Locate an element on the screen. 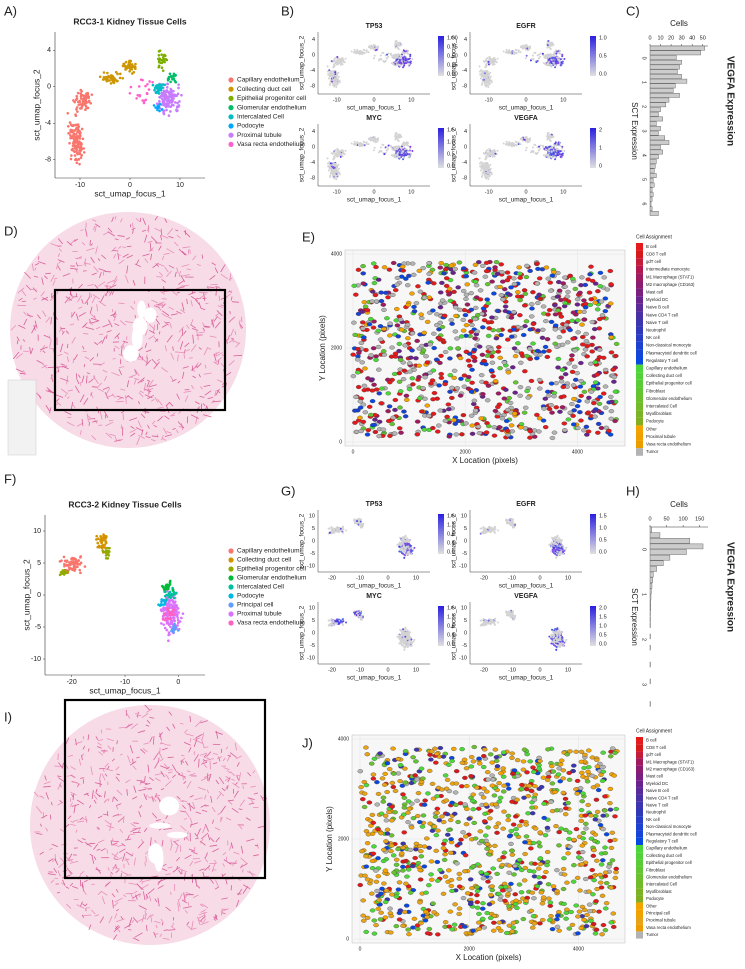 This screenshot has width=745, height=969. tissue-fiber is located at coordinates (76, 376).